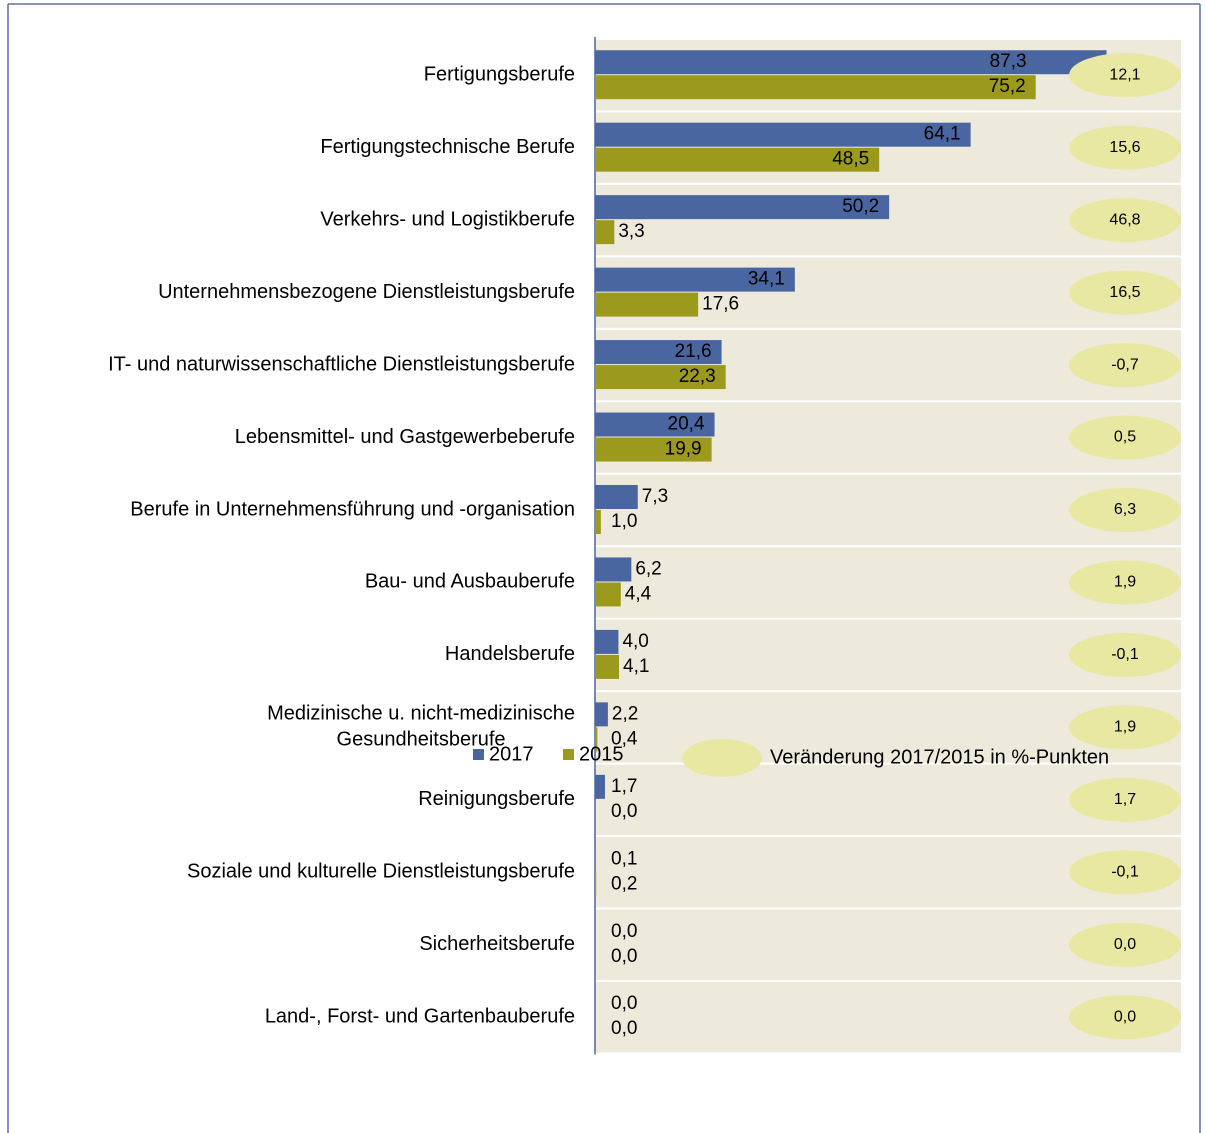  Describe the element at coordinates (860, 206) in the screenshot. I see `value-label: 50,2` at that location.